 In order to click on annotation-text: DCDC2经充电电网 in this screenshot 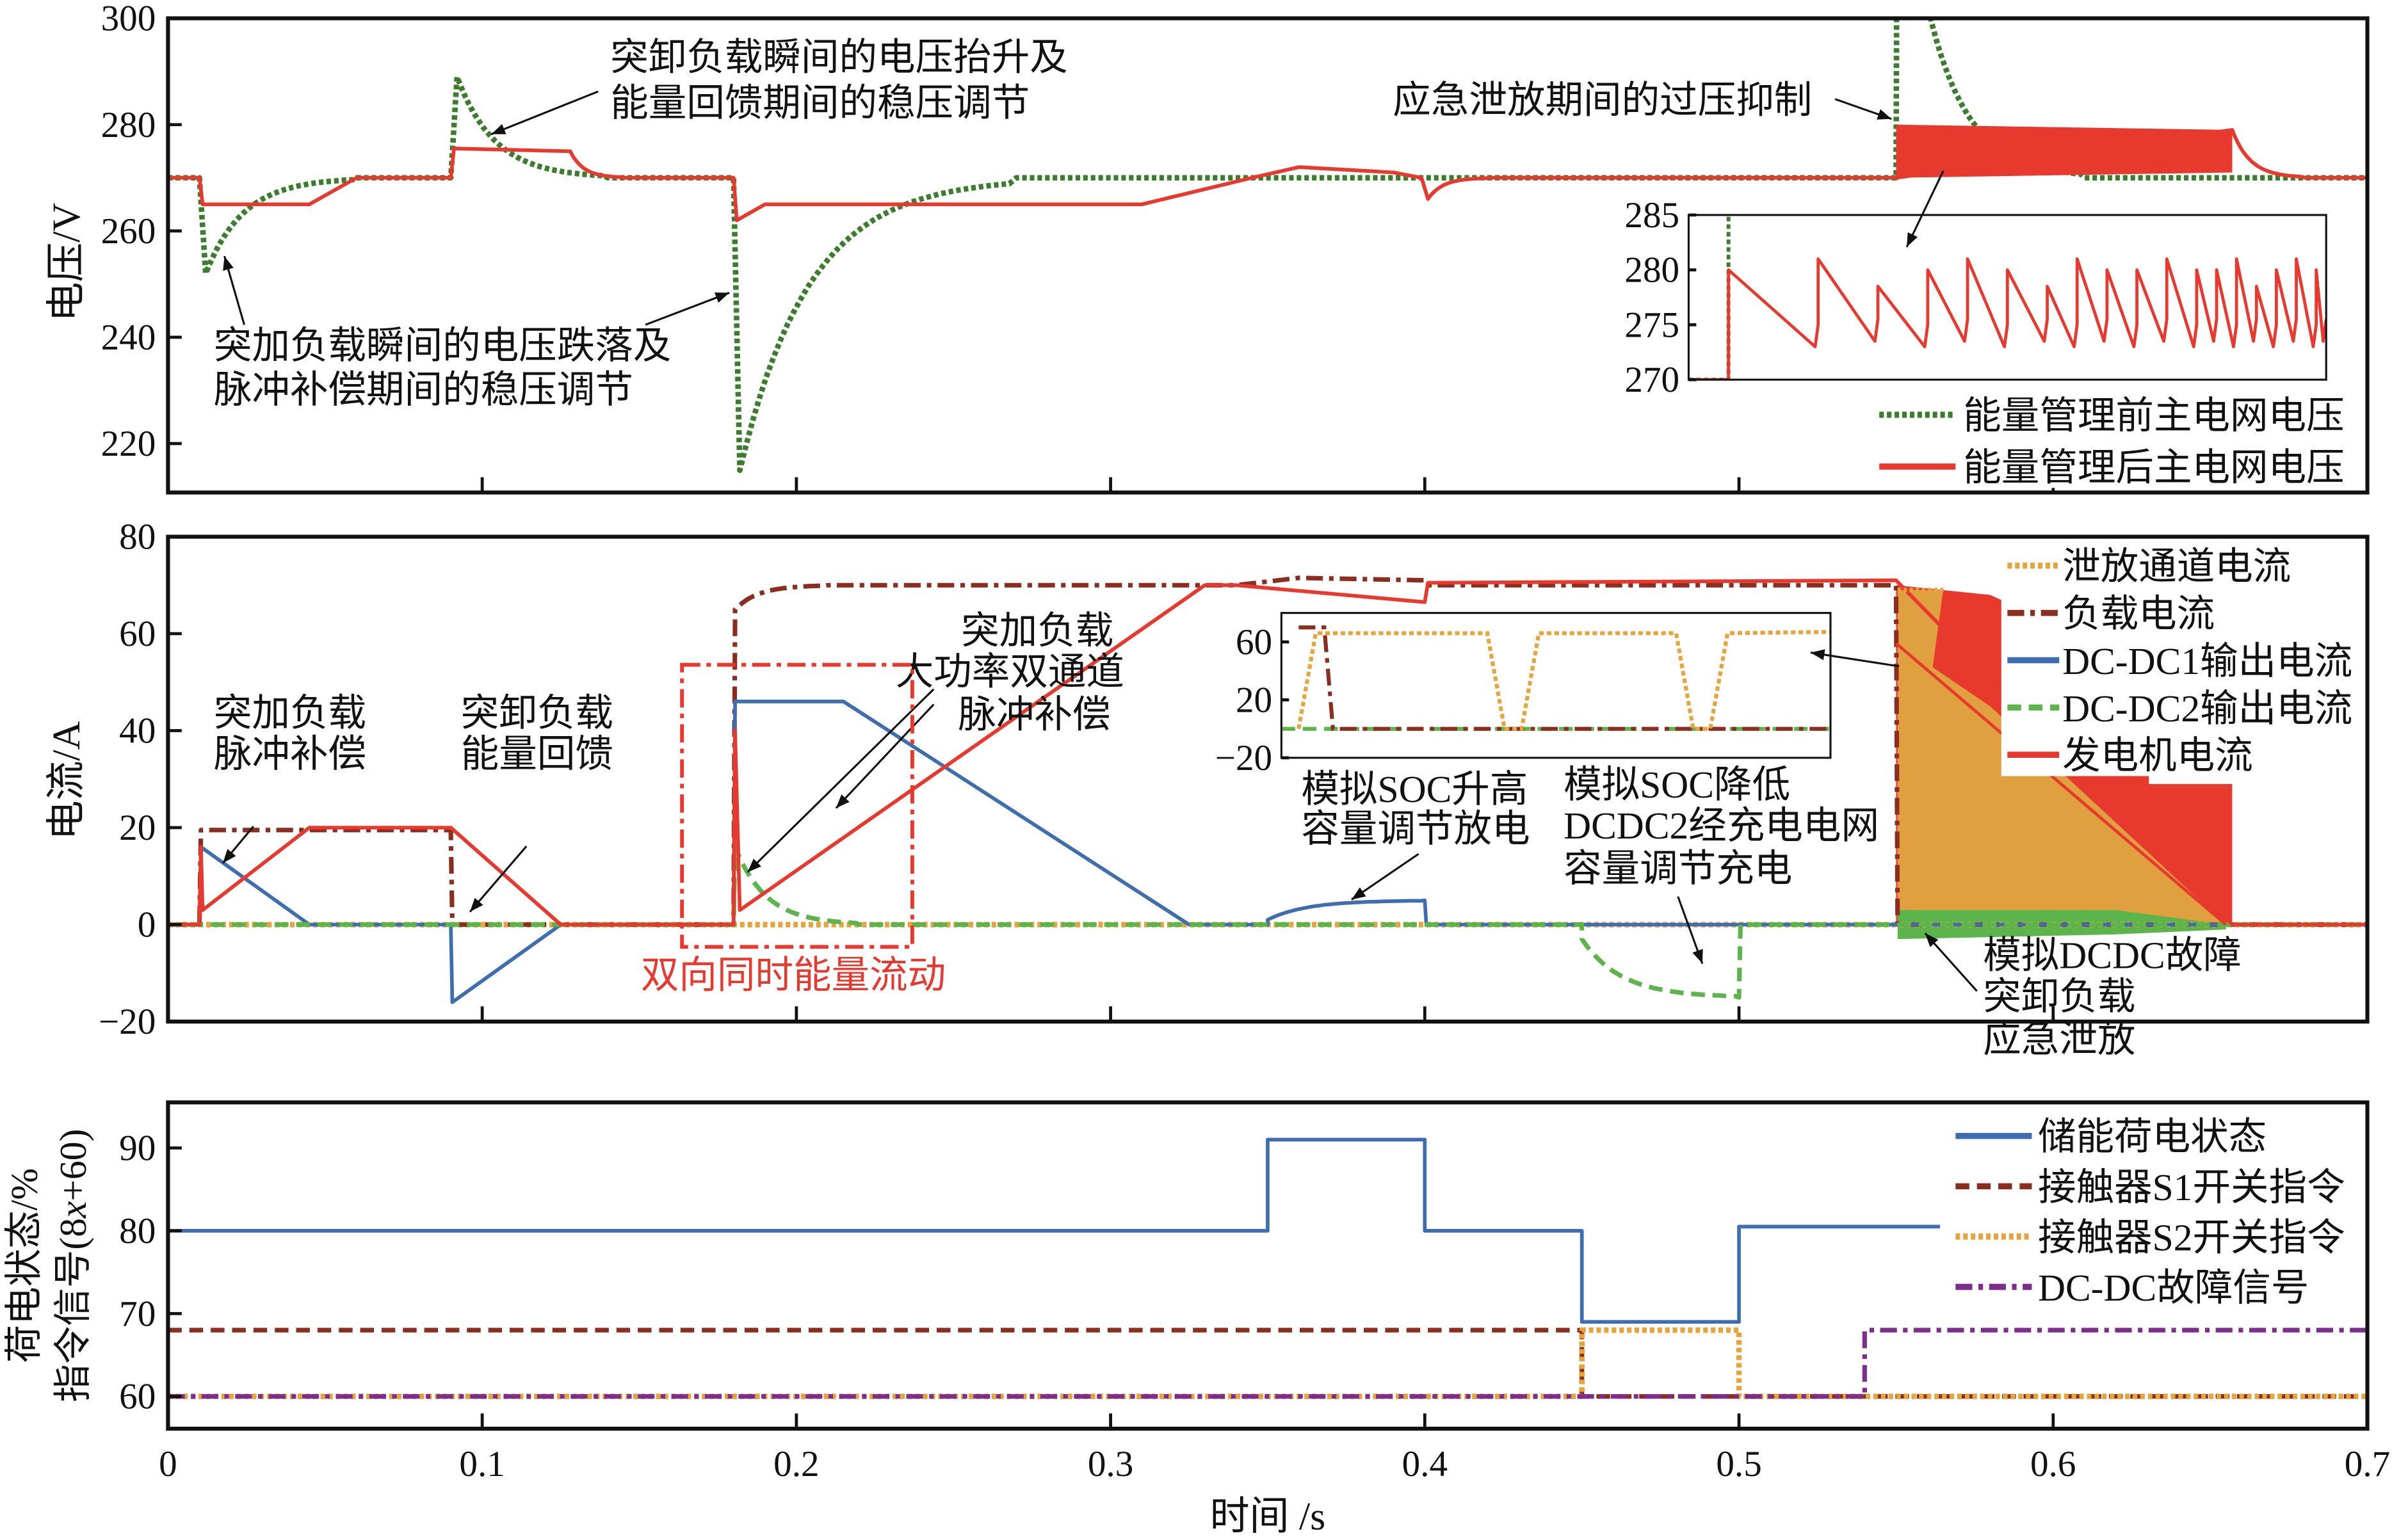, I will do `click(1721, 826)`.